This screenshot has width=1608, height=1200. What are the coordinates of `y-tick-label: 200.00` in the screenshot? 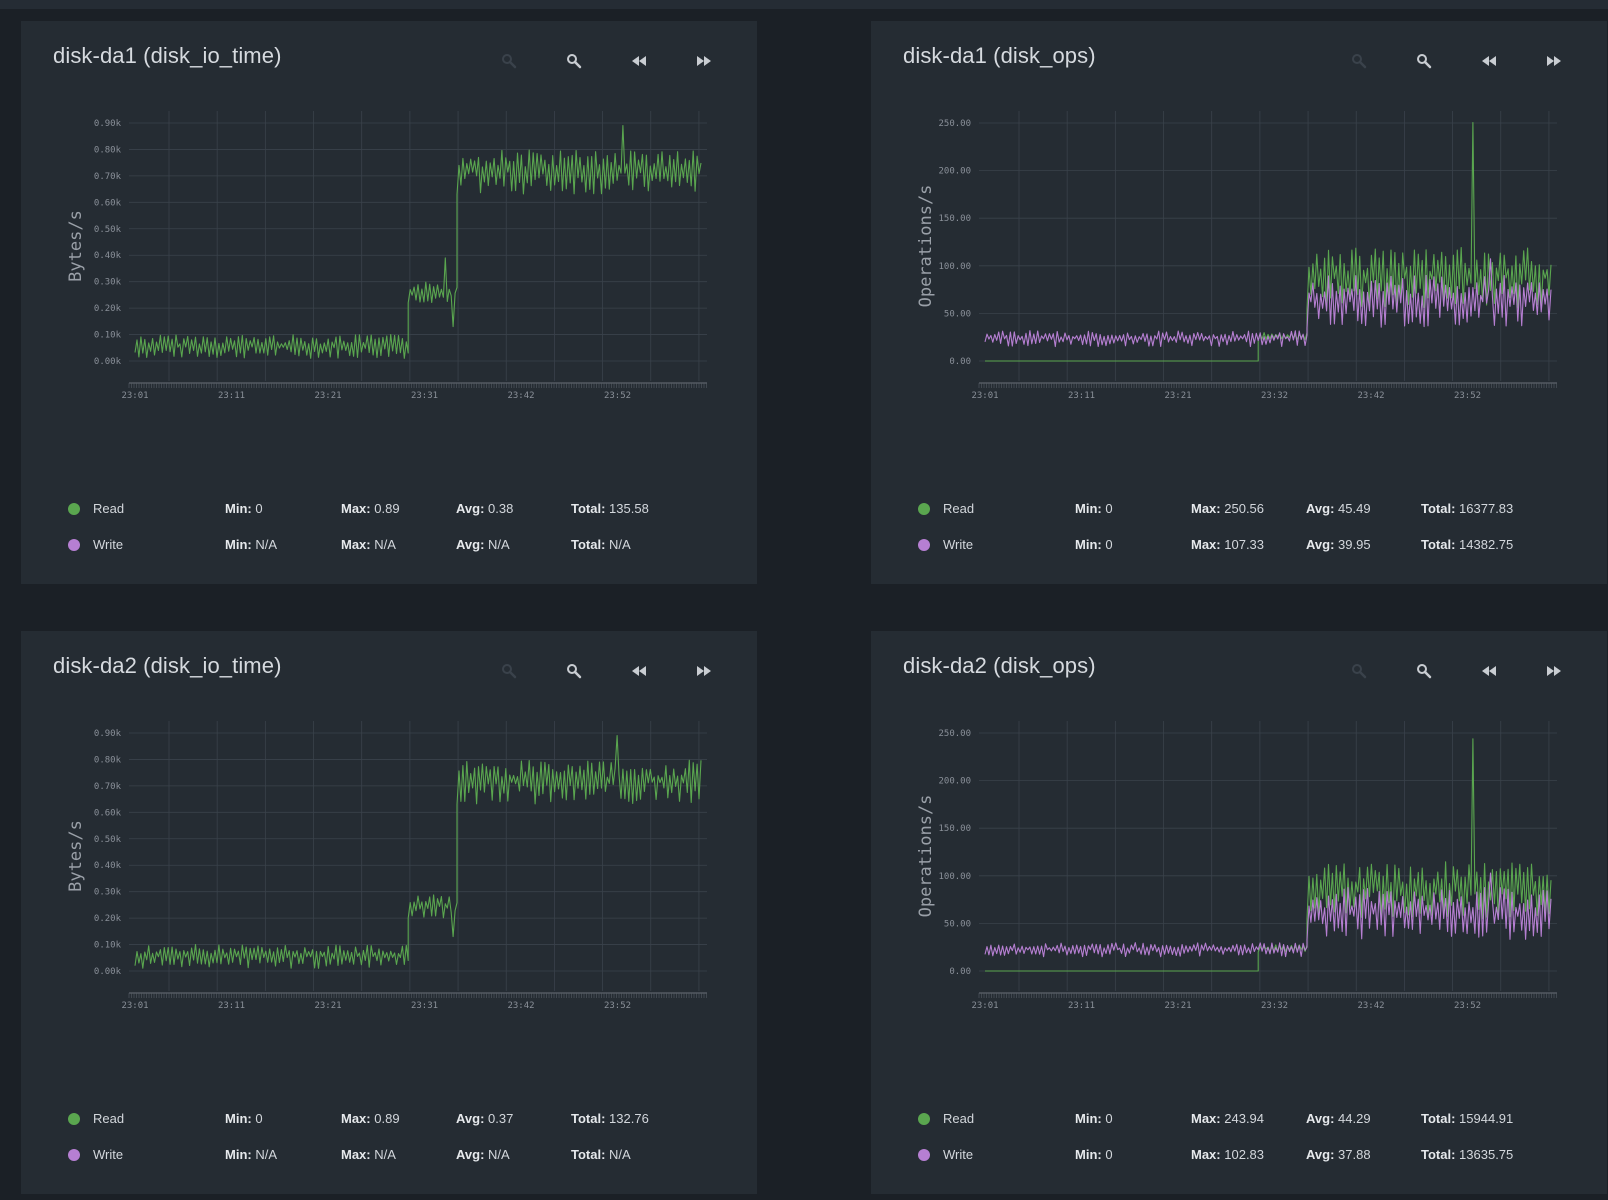 It's located at (954, 172).